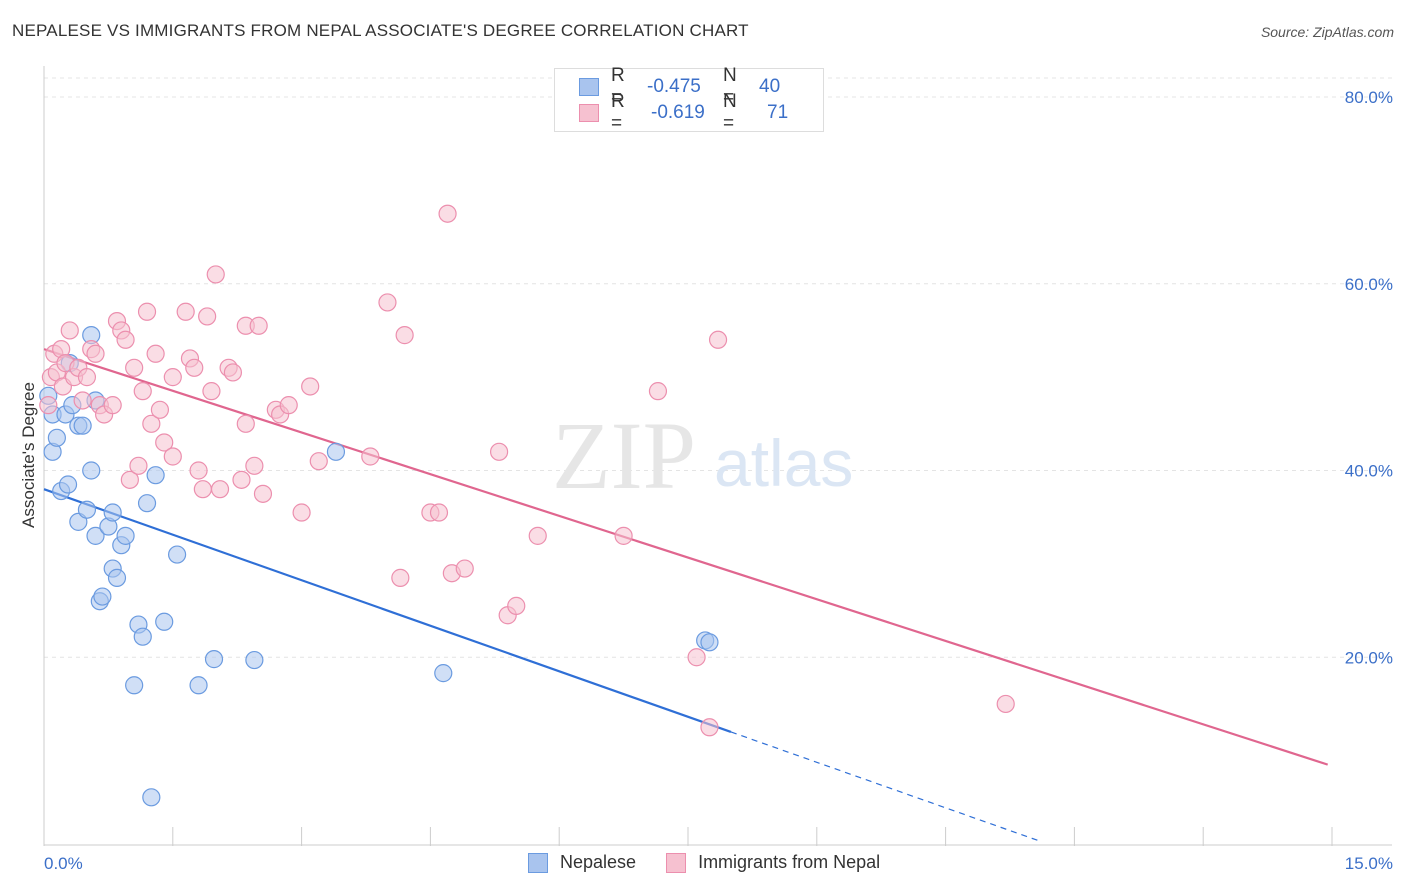  I want to click on source-label: Source: ZipAtlas.com, so click(1327, 32).